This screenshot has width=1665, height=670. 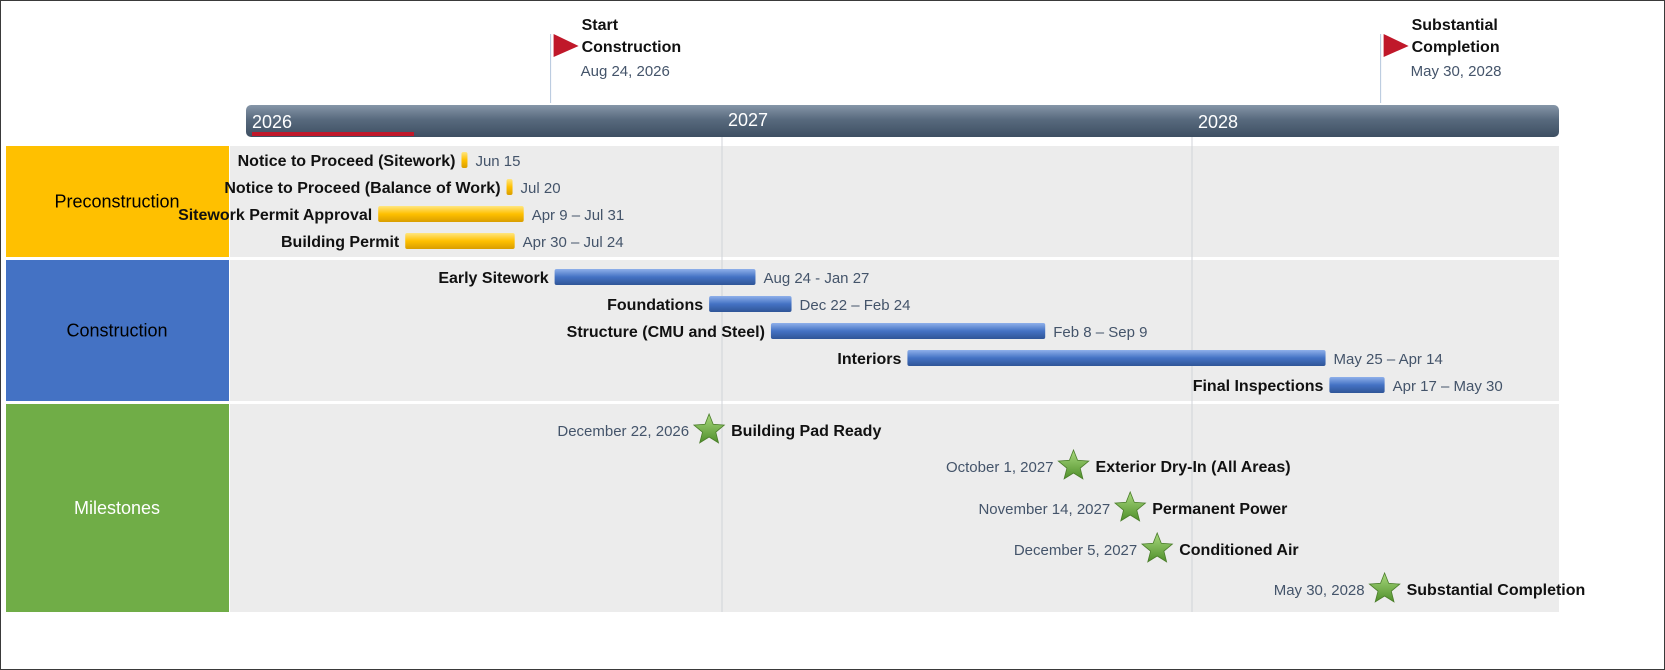 I want to click on task-date: Aug 24 - Jan 27, so click(x=816, y=278).